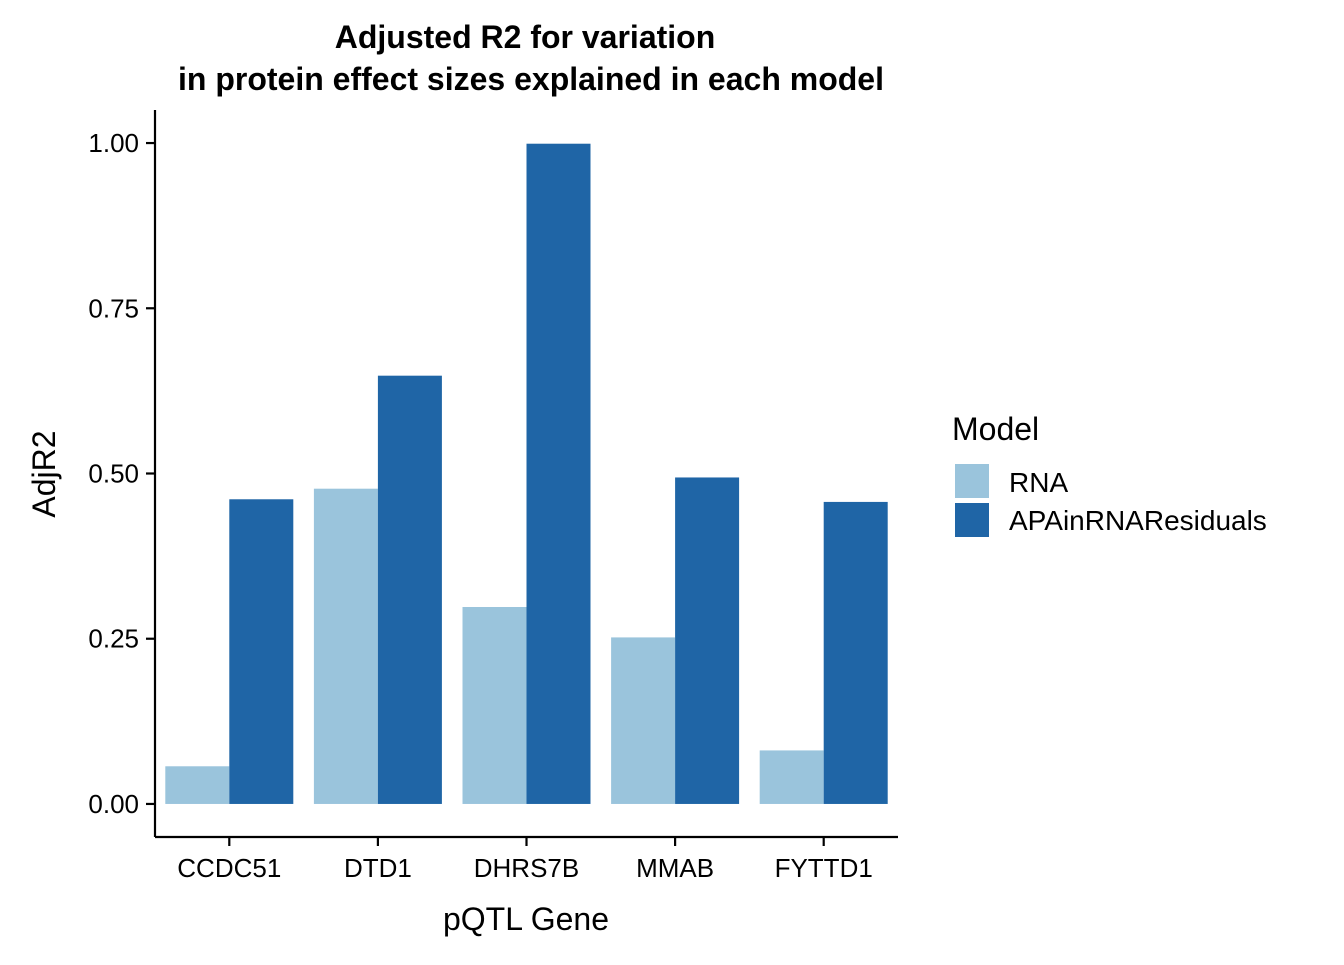 The image size is (1344, 965). I want to click on bar-dhrs7b-apainrnaresiduals, so click(558, 473).